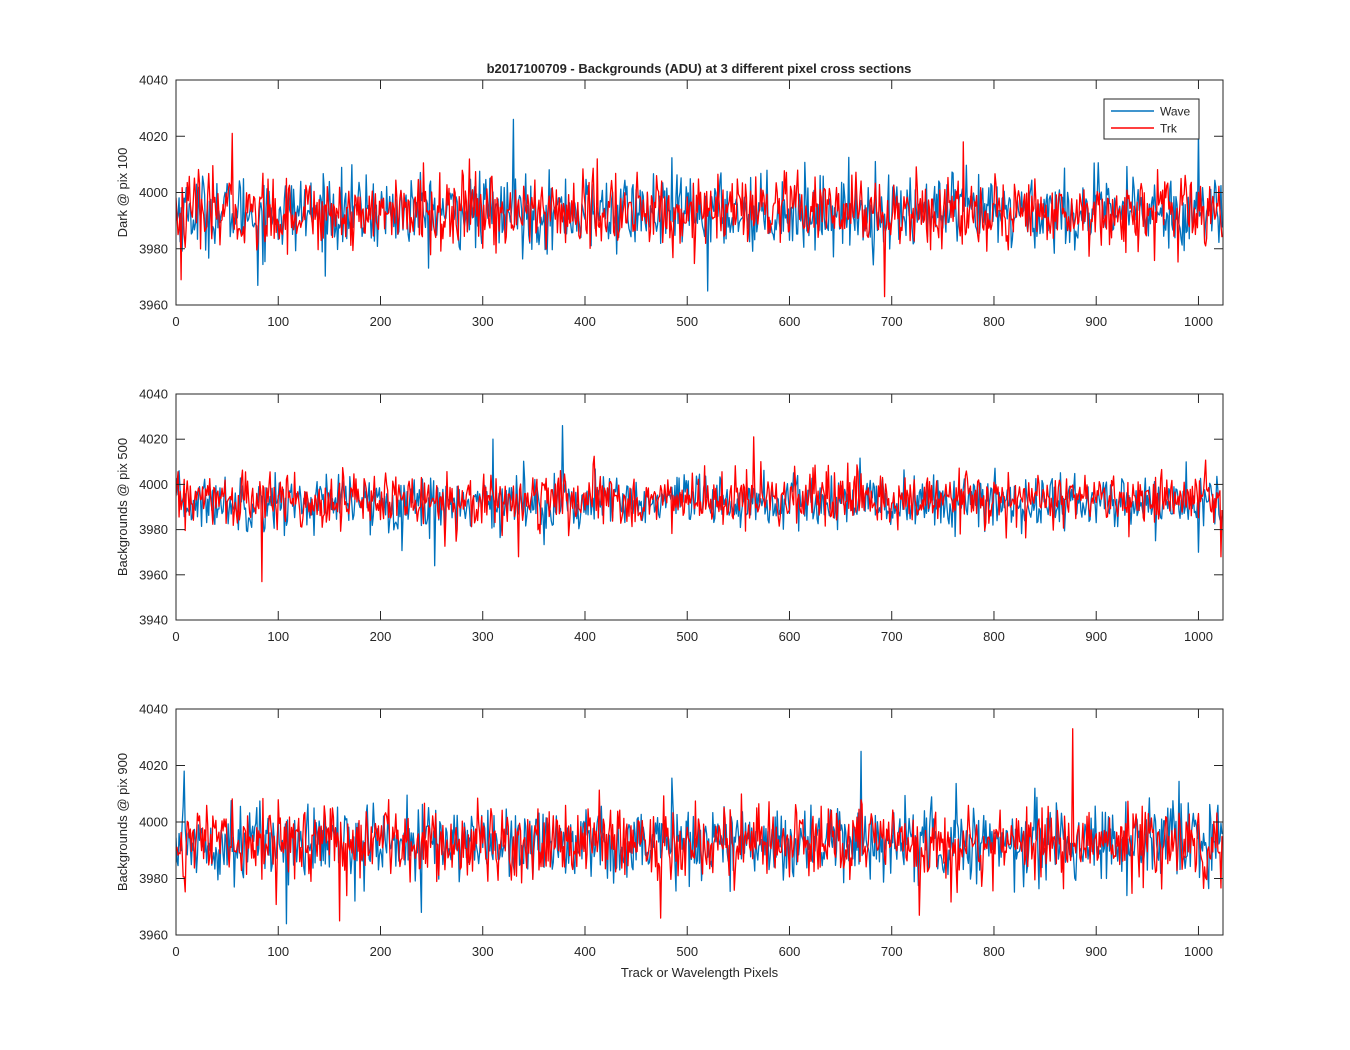 The height and width of the screenshot is (1050, 1350). I want to click on legend: Wave Trk, so click(1151, 119).